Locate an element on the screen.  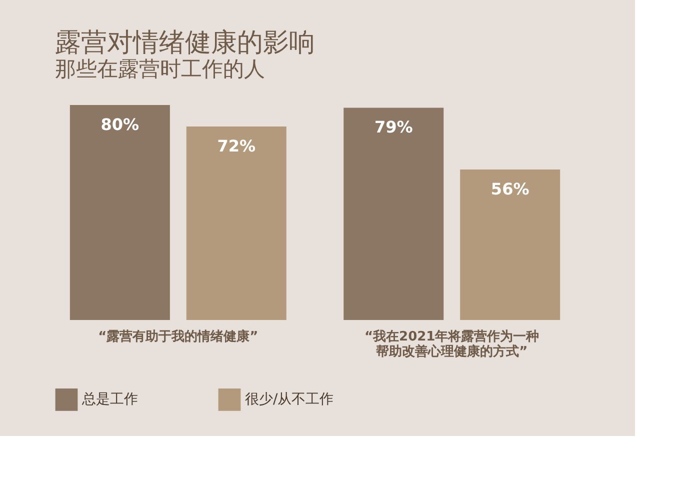
chart-title: 露营对情绪健康的影响 is located at coordinates (185, 43).